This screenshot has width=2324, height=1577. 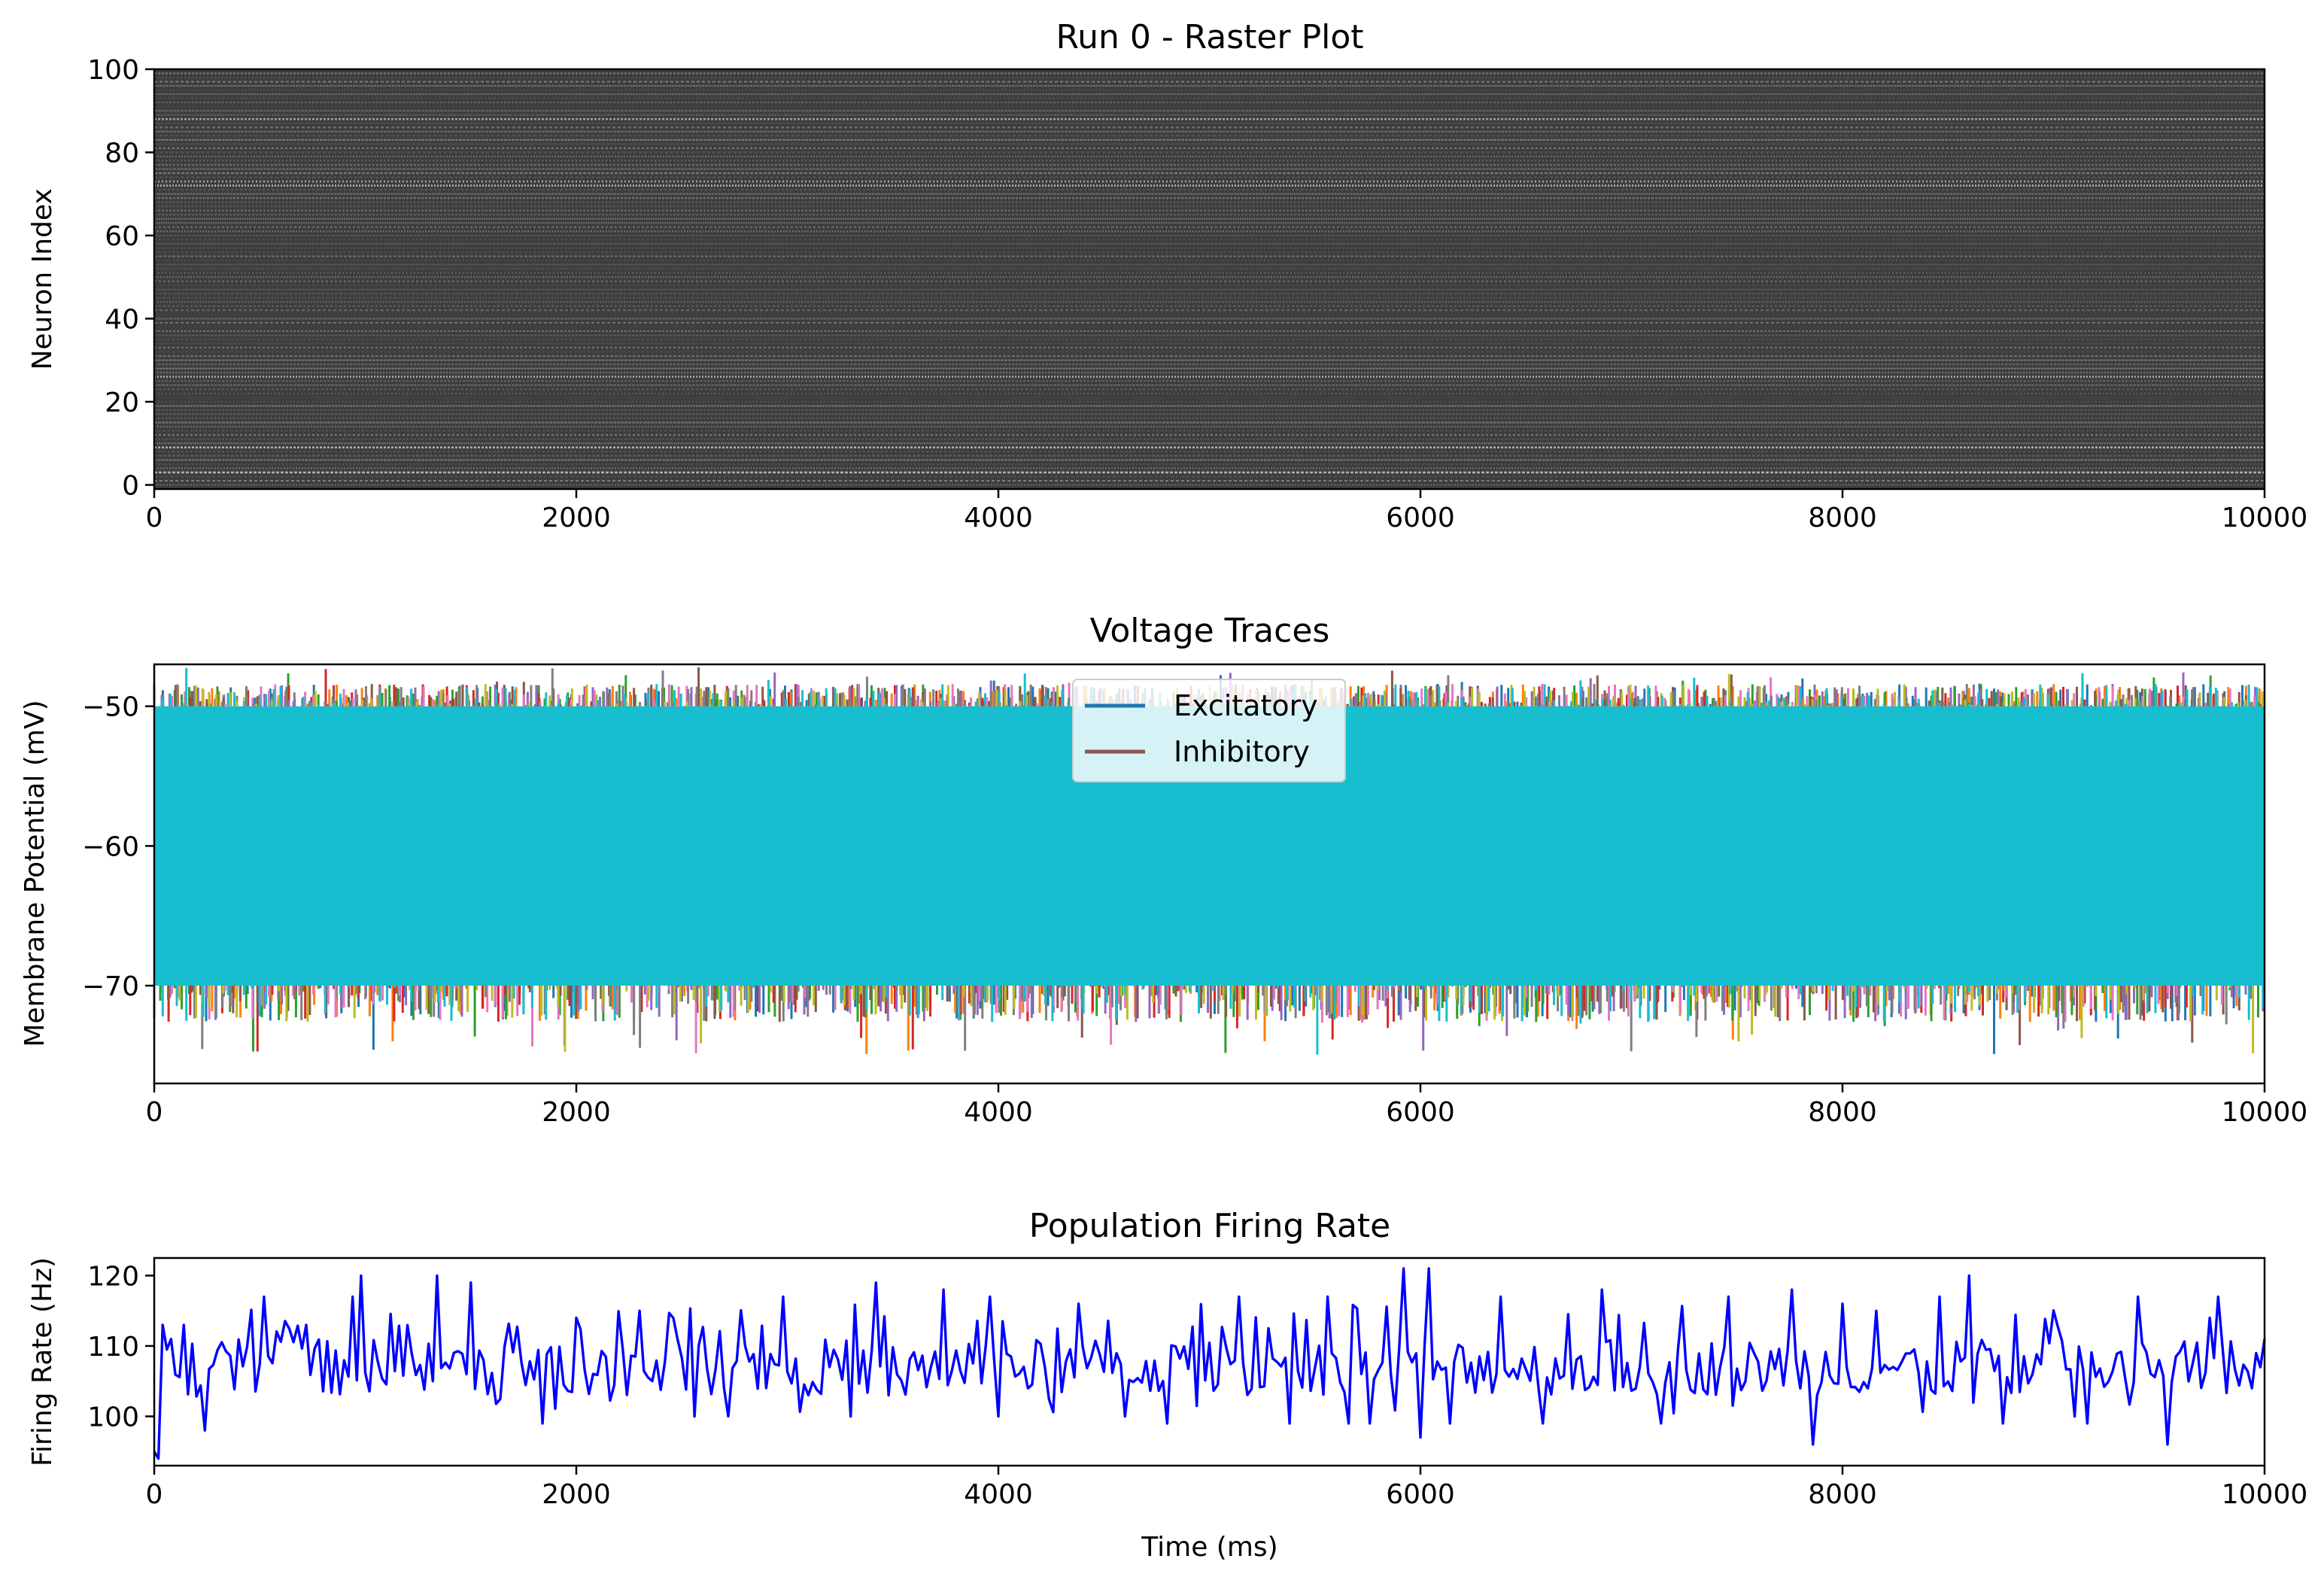 What do you see at coordinates (1210, 1226) in the screenshot?
I see `rate-title: Population Firing Rate` at bounding box center [1210, 1226].